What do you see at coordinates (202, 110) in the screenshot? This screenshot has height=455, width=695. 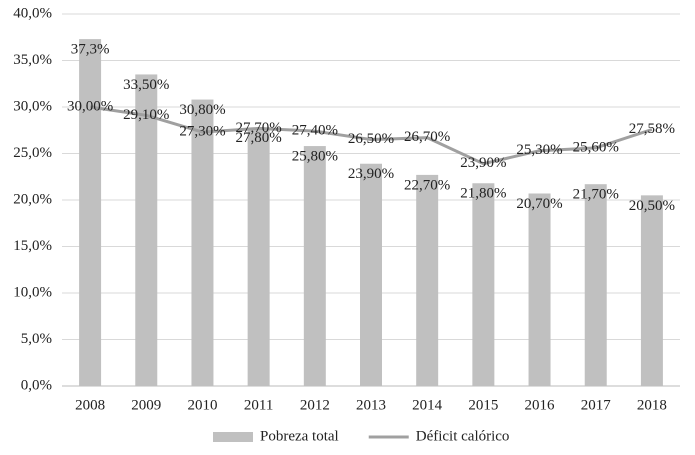 I see `data-label: 30,80%` at bounding box center [202, 110].